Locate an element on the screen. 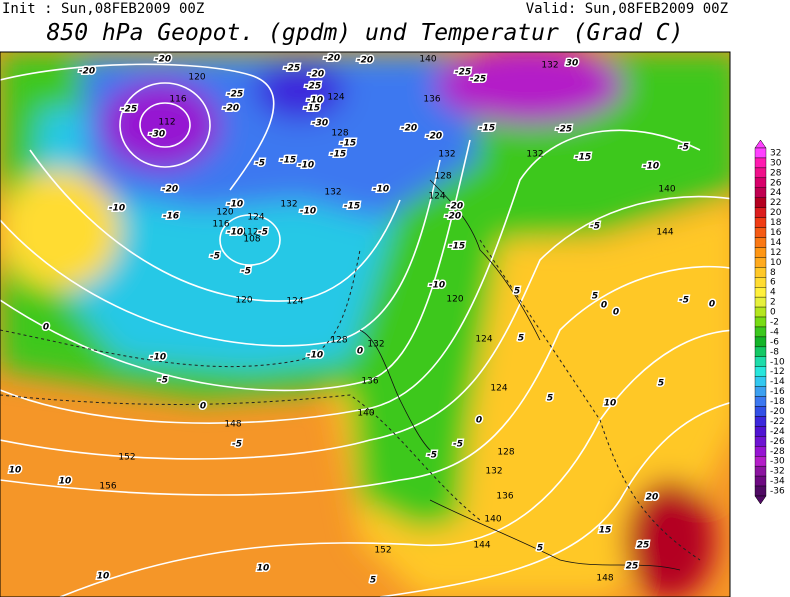 This screenshot has height=597, width=790. colorbar-label: -2 is located at coordinates (774, 323).